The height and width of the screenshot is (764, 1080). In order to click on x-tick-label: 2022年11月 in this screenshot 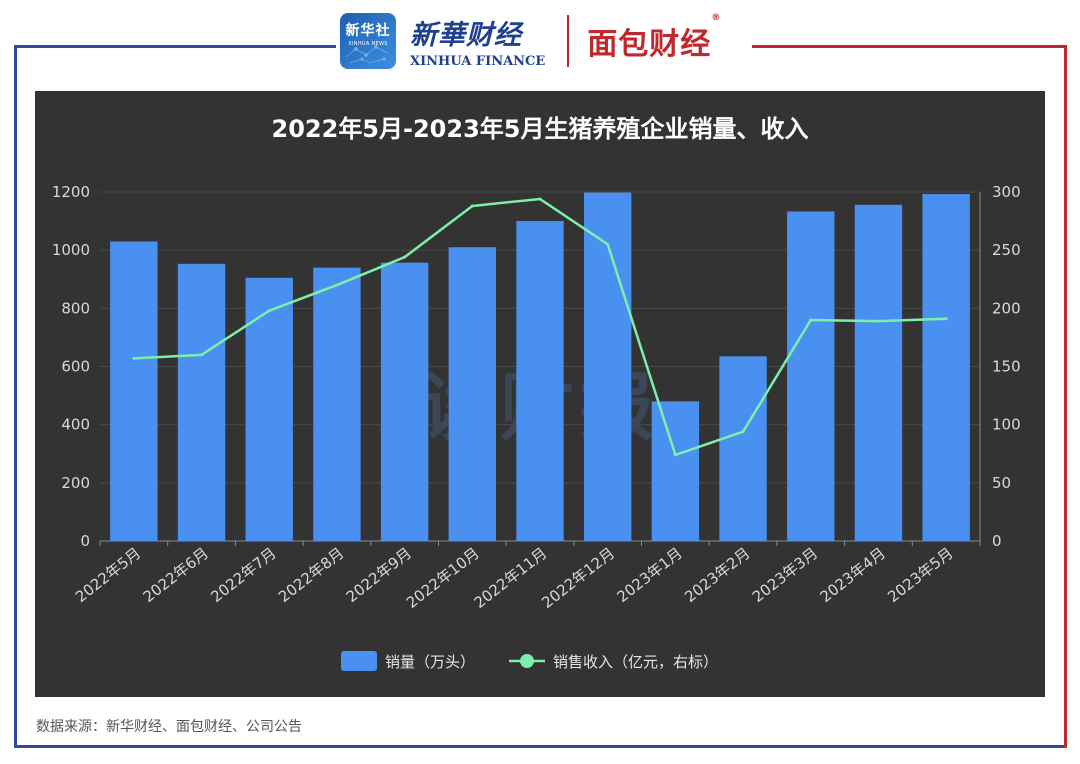, I will do `click(511, 578)`.